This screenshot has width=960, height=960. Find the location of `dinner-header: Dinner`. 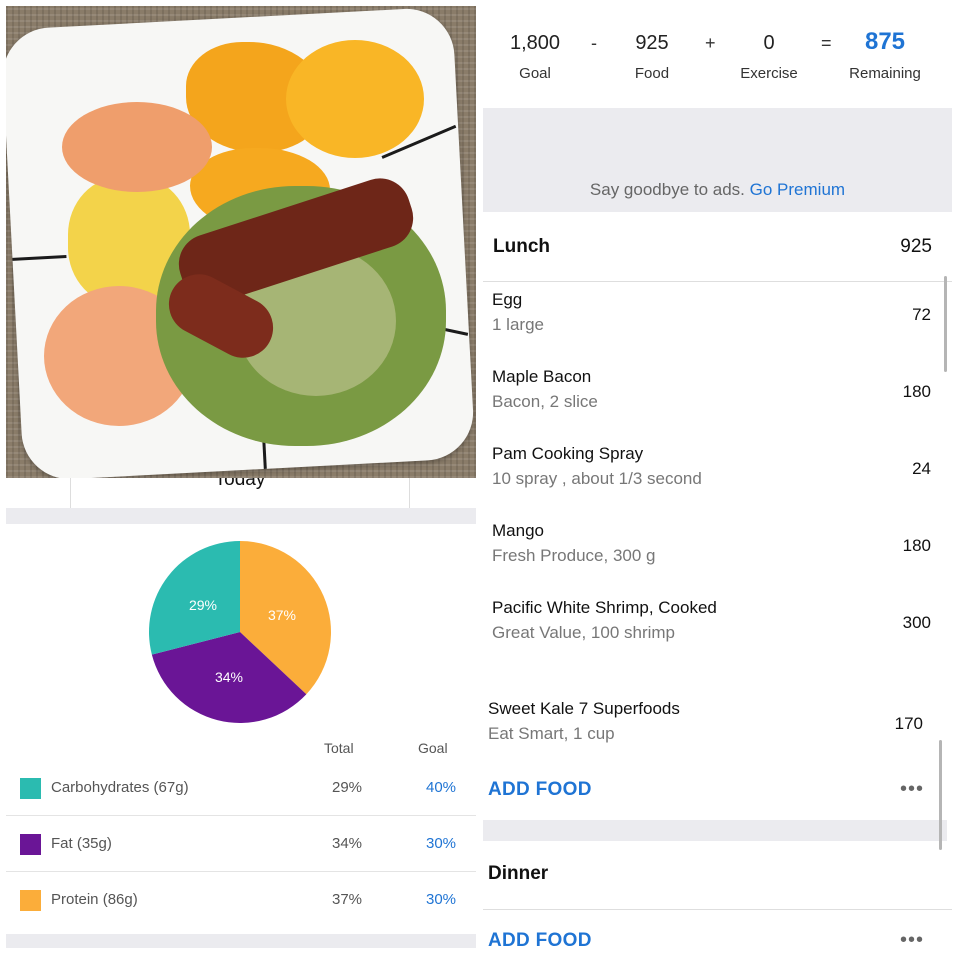

dinner-header: Dinner is located at coordinates (717, 875).